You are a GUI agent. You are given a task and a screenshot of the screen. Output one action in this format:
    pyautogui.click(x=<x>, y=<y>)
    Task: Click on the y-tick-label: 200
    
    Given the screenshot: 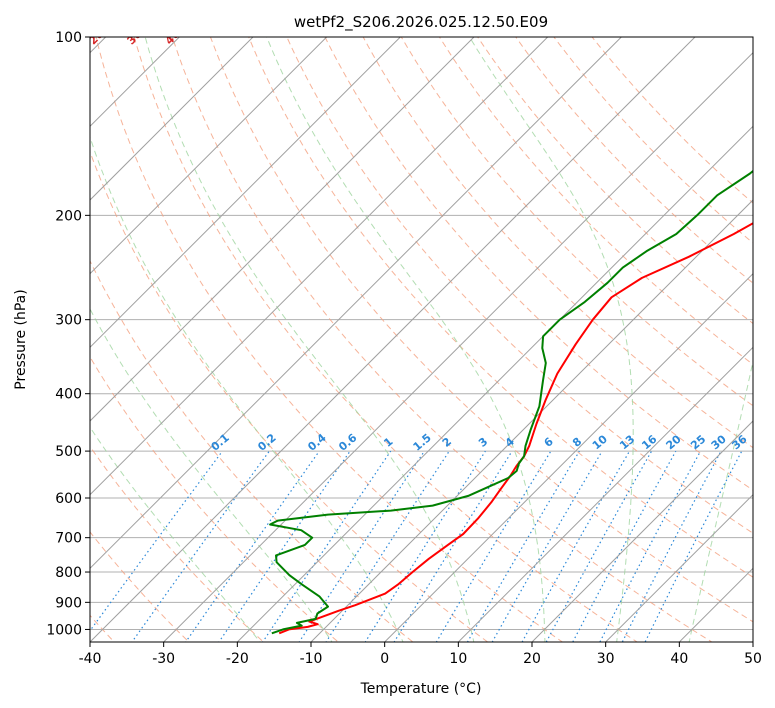 What is the action you would take?
    pyautogui.click(x=68, y=216)
    